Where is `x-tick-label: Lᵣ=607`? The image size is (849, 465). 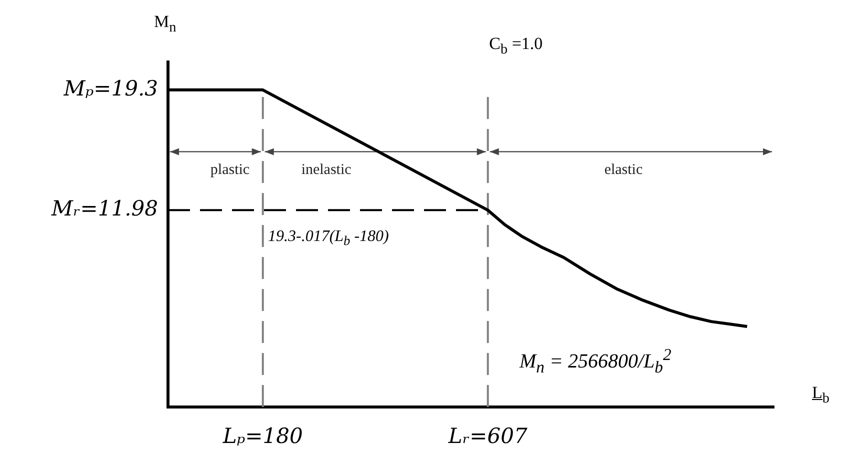 x-tick-label: Lᵣ=607 is located at coordinates (487, 436).